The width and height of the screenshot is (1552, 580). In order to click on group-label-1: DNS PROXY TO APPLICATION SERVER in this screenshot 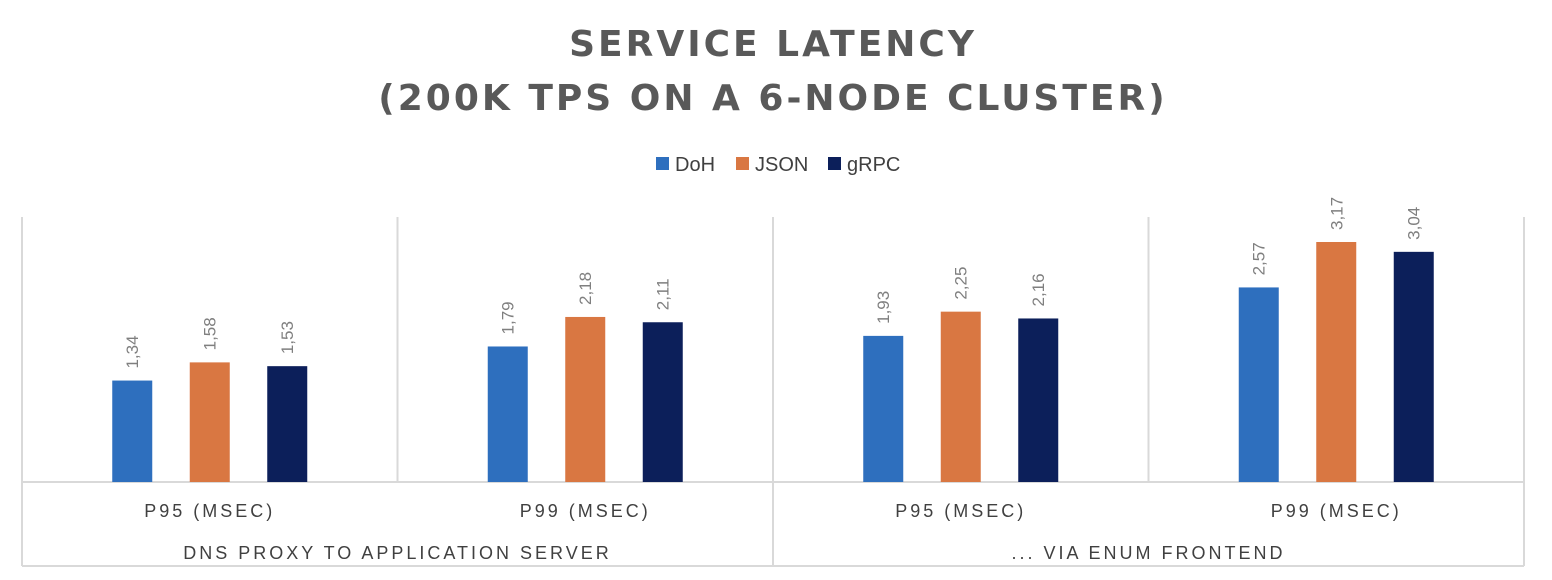, I will do `click(397, 553)`.